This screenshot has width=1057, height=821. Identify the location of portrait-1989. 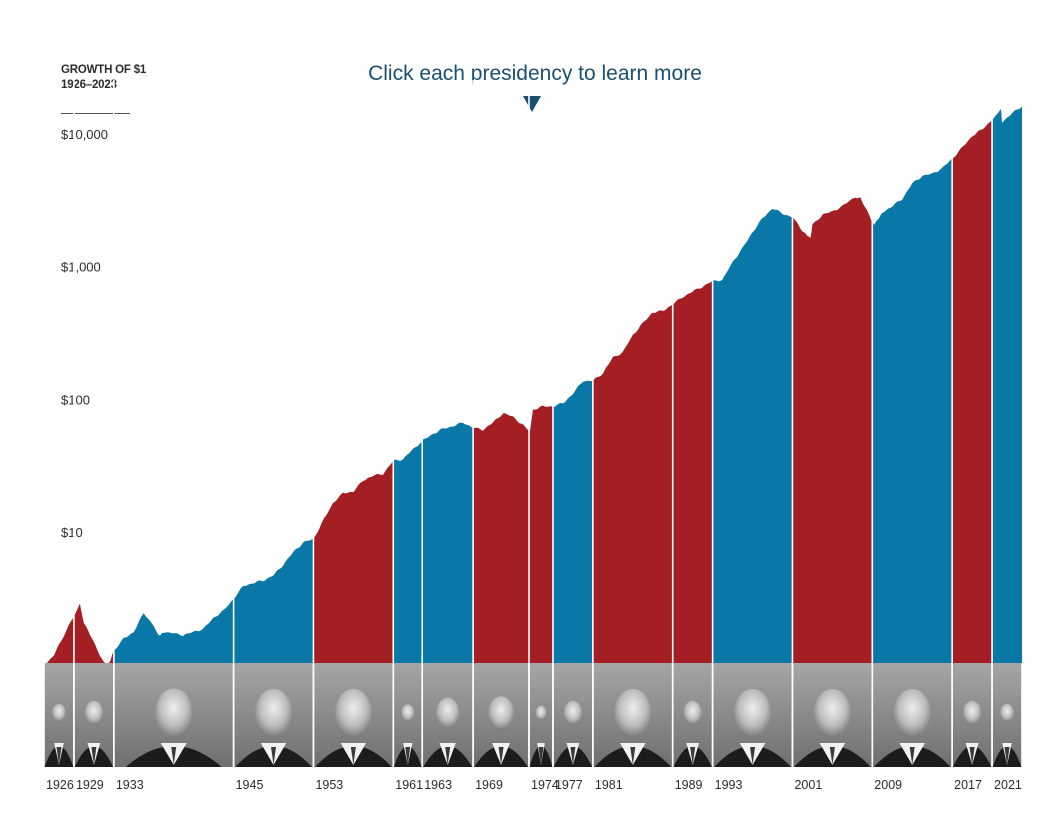
(692, 715).